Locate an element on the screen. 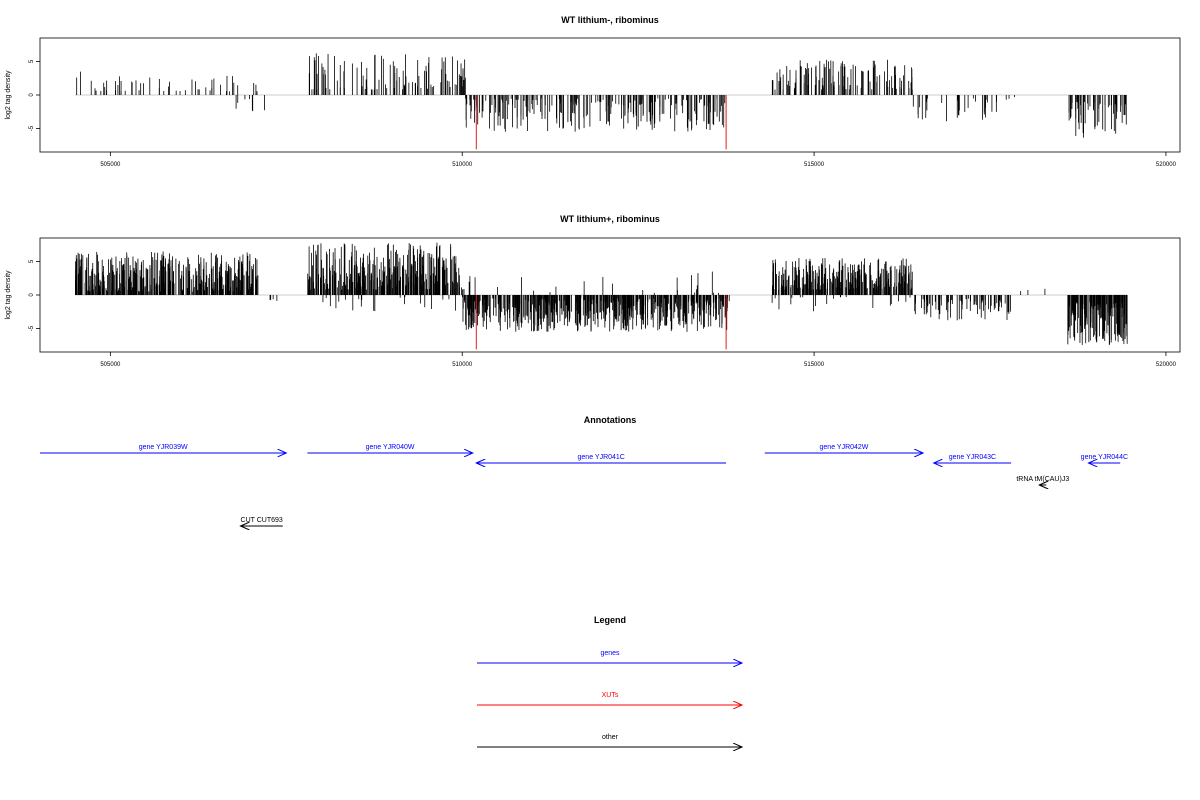 This screenshot has height=800, width=1200. legend: genes XUTs other is located at coordinates (609, 698).